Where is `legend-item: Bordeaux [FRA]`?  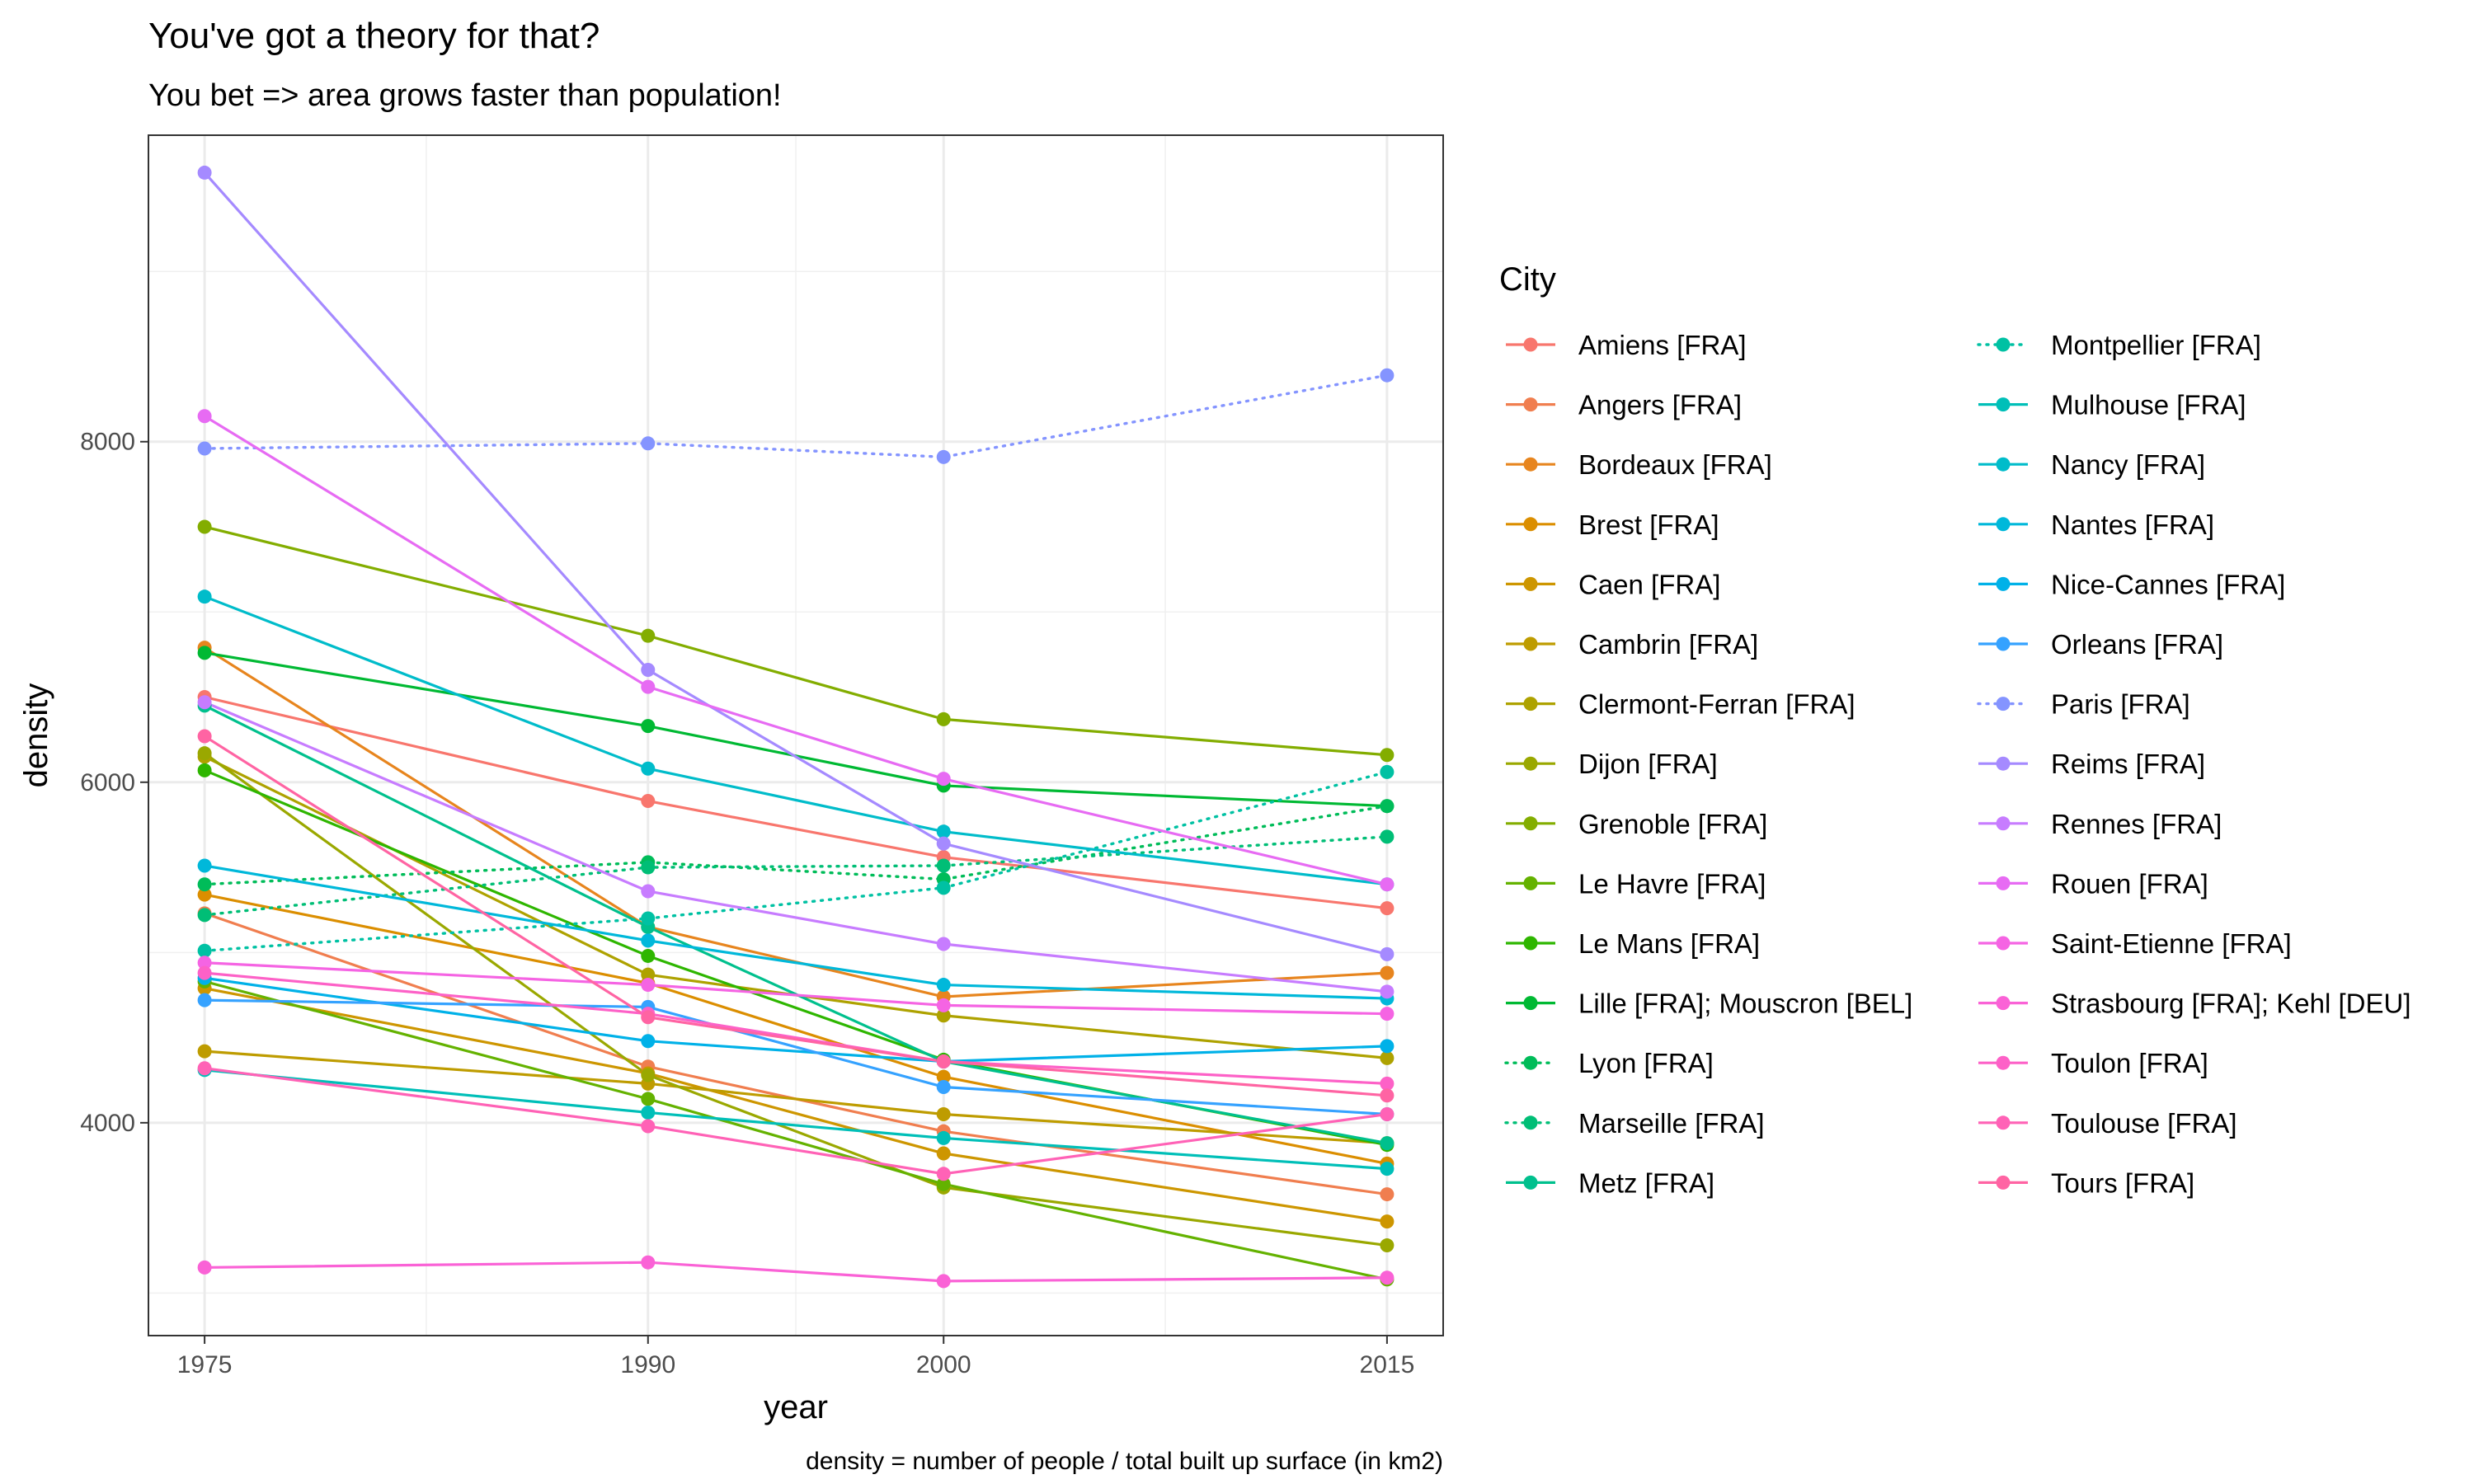 legend-item: Bordeaux [FRA] is located at coordinates (1639, 464).